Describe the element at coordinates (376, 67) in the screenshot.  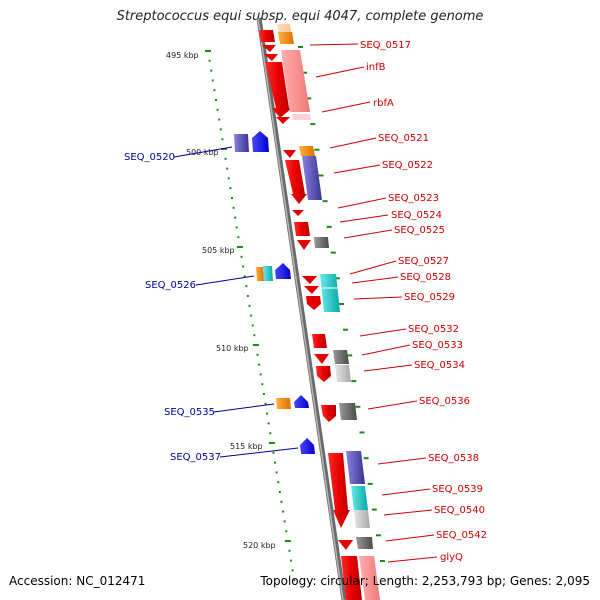
I see `label-infB: infB` at that location.